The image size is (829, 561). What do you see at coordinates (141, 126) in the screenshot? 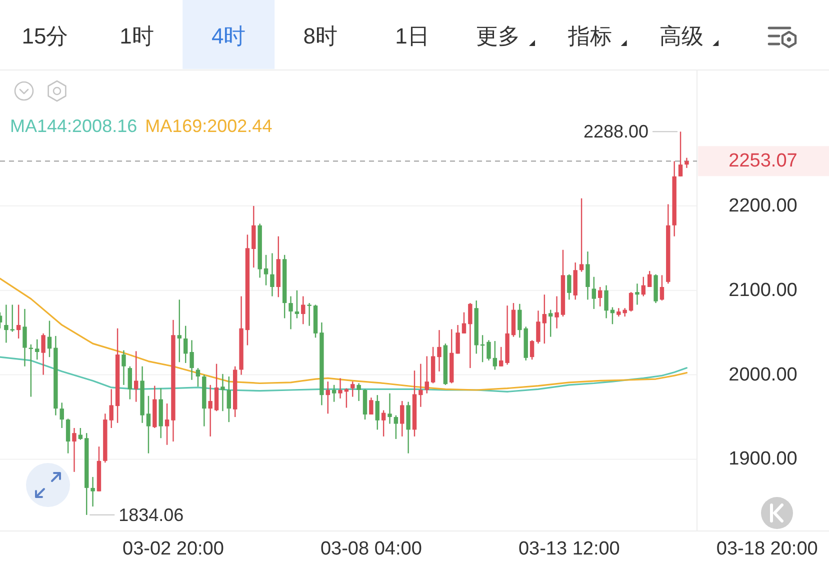
I see `legend: MA144:2008.16 MA169:2002.44` at bounding box center [141, 126].